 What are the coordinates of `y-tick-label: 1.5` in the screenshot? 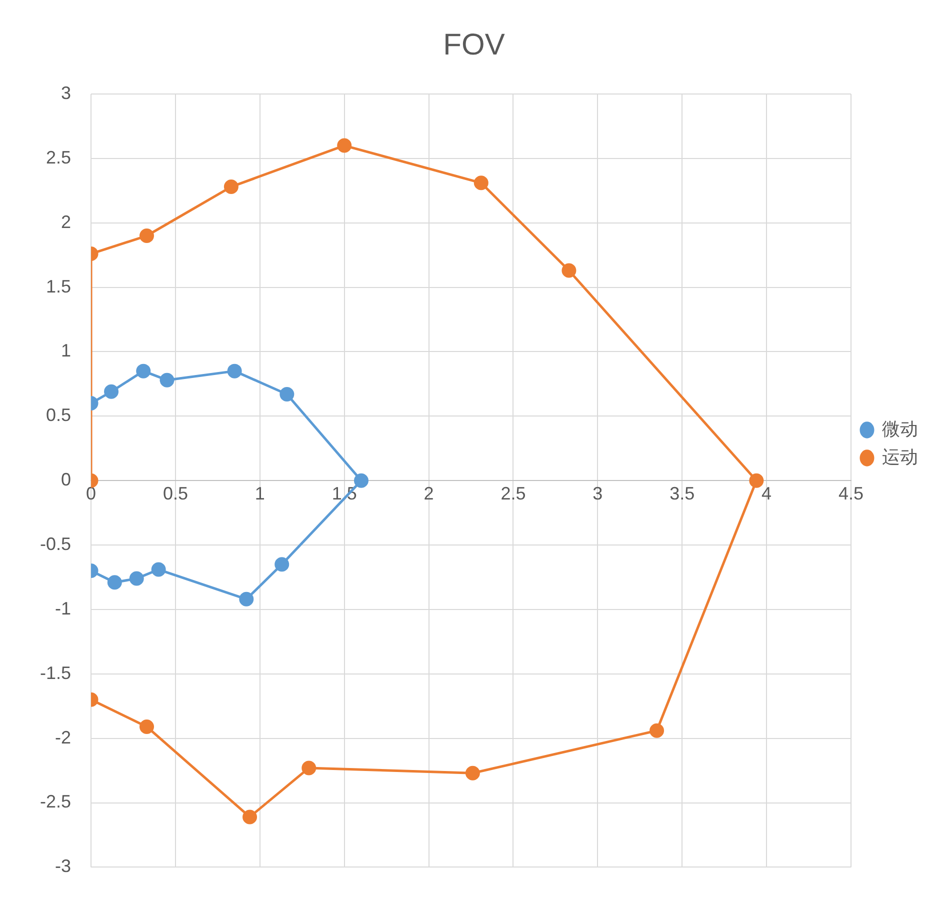 It's located at (59, 286).